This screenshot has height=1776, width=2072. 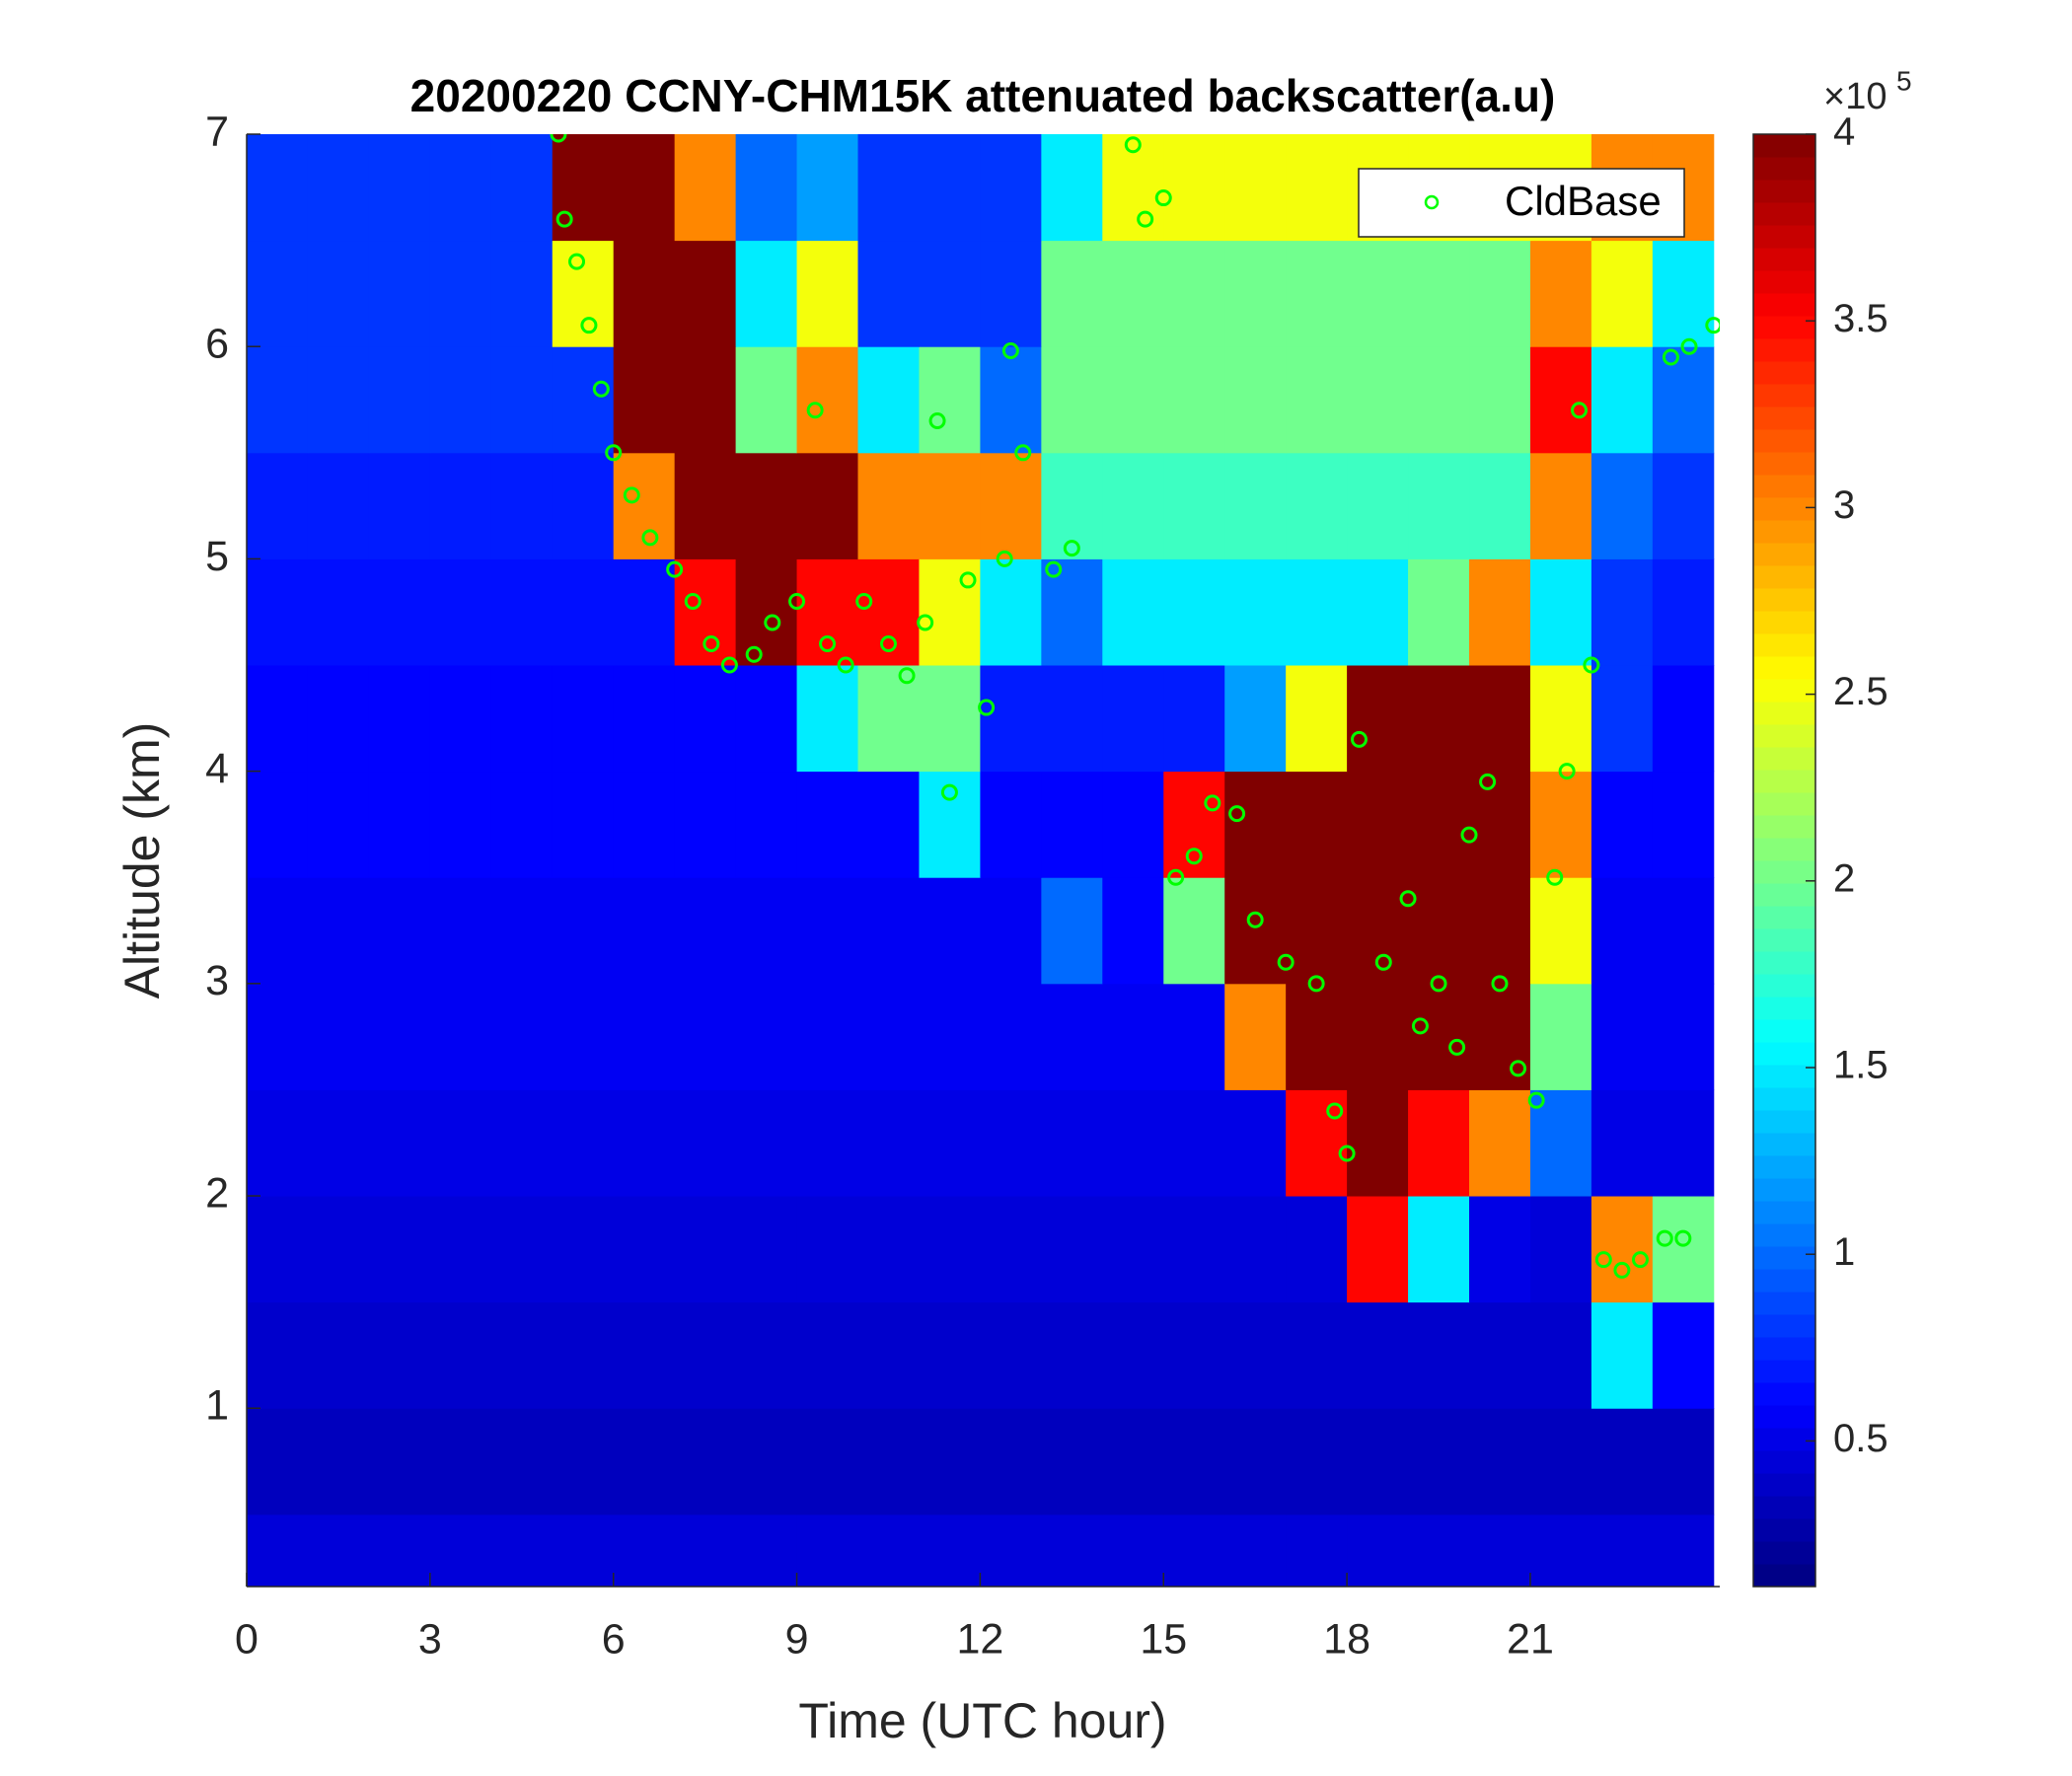 I want to click on colorbar-tick-label: 0.5, so click(x=1861, y=1439).